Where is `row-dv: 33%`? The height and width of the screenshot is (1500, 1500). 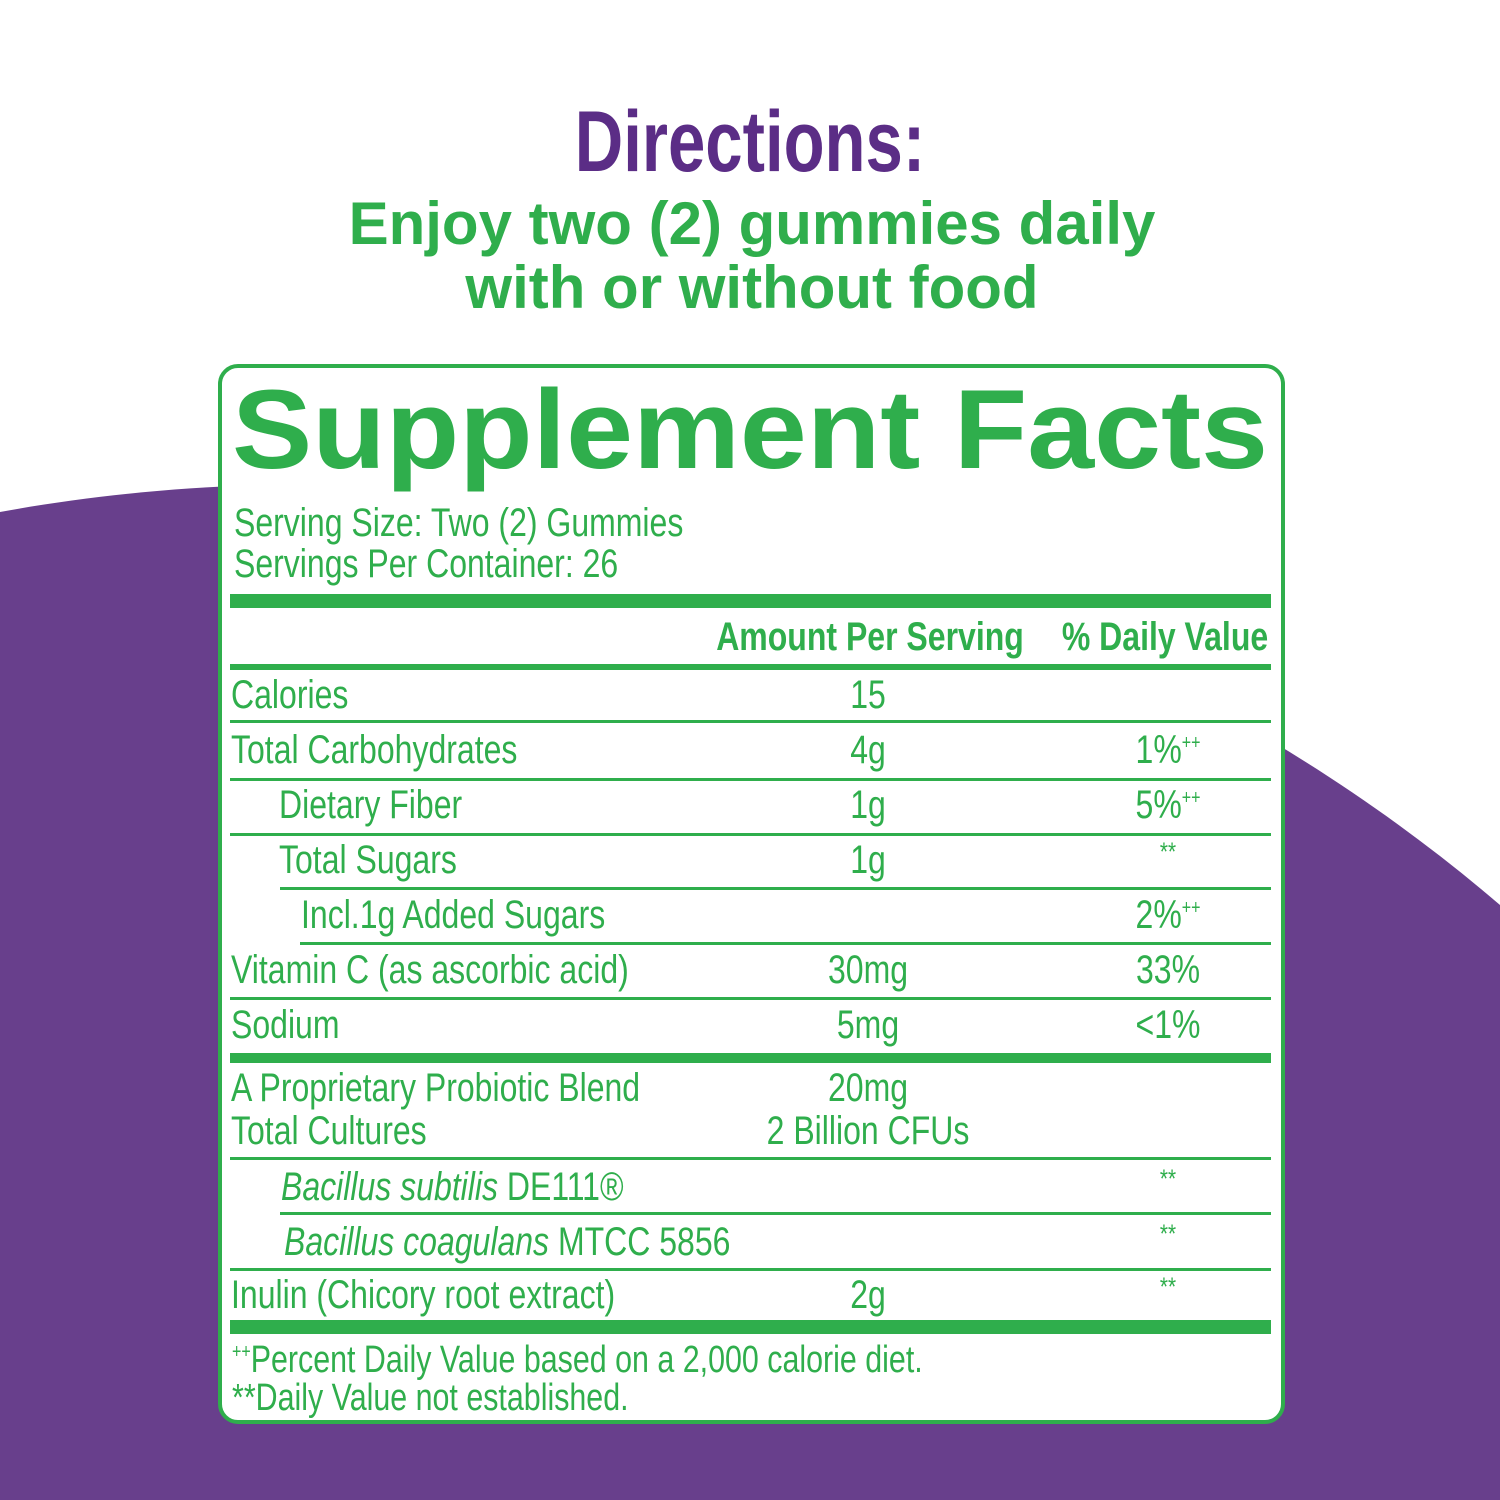
row-dv: 33% is located at coordinates (1168, 970).